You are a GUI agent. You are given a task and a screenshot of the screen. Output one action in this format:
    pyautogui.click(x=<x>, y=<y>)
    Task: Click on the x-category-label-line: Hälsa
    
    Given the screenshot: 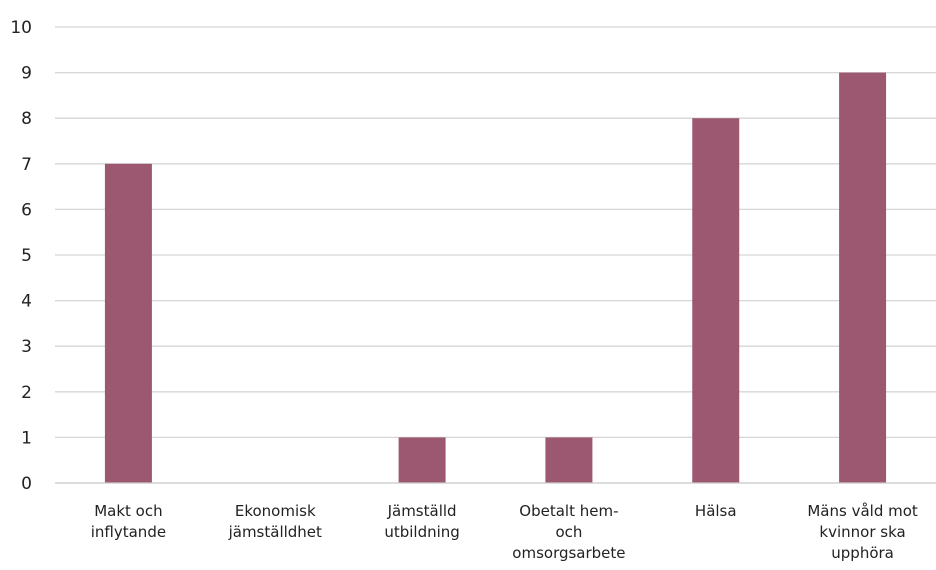 What is the action you would take?
    pyautogui.click(x=716, y=511)
    